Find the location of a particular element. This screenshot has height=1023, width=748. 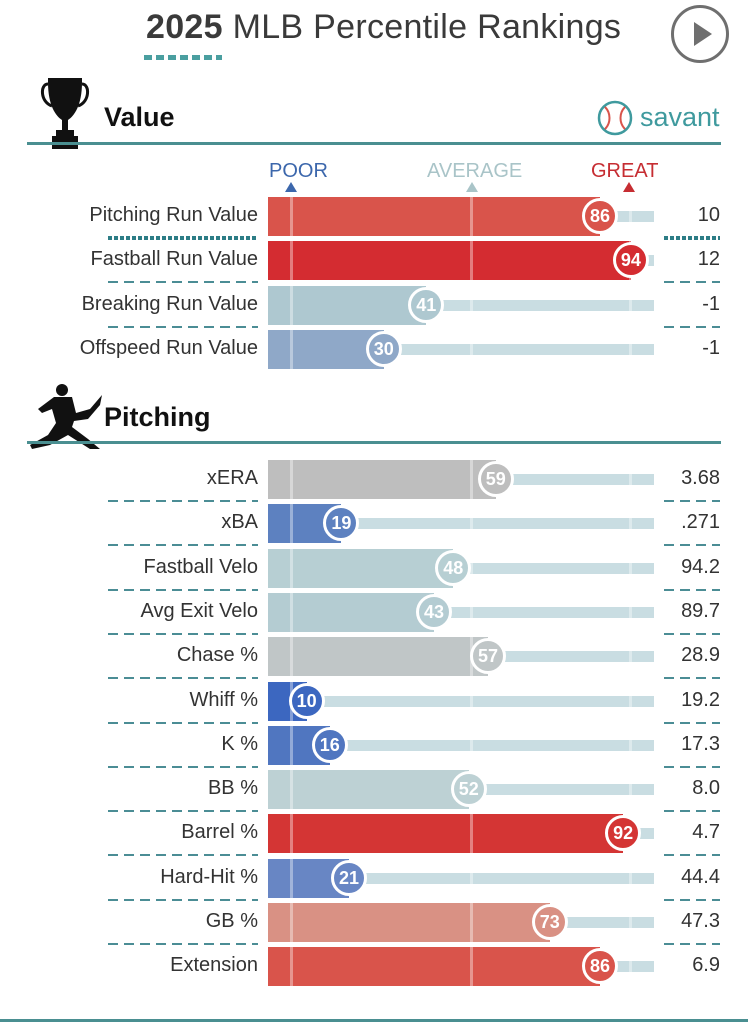

metric-value: 28.9 is located at coordinates (700, 655).